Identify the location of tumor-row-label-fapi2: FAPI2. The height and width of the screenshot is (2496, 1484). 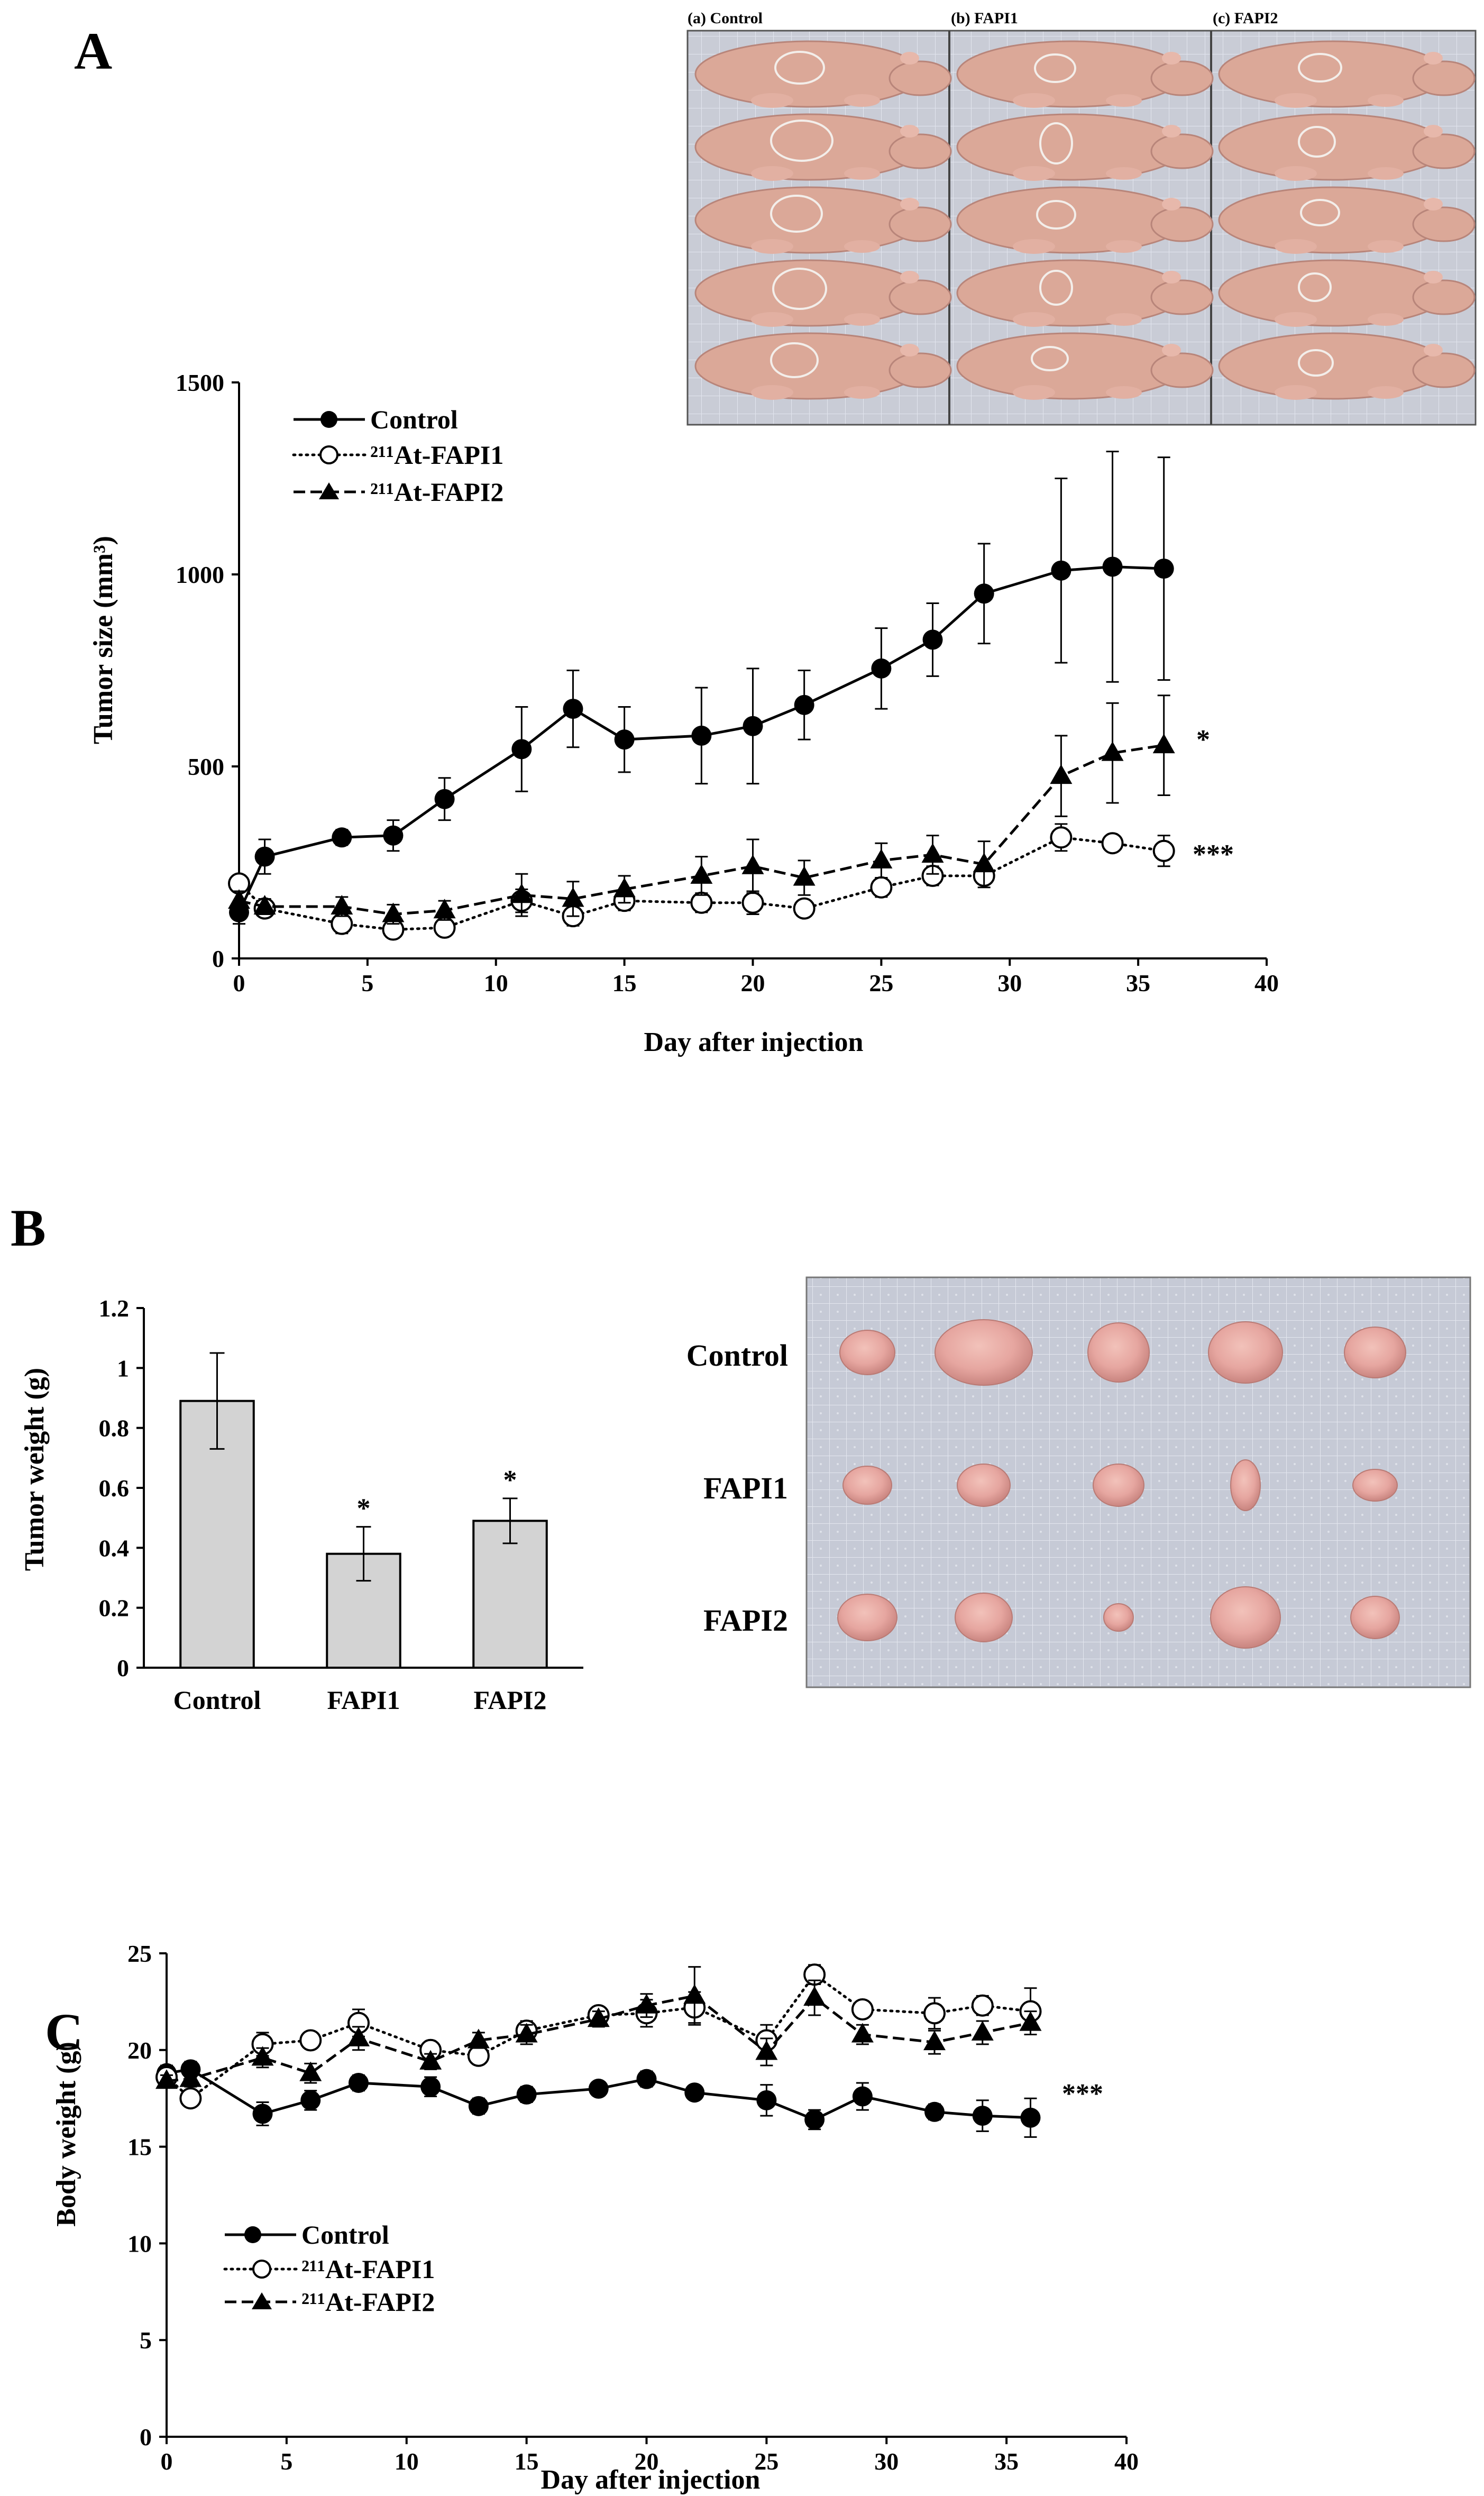
(745, 1620).